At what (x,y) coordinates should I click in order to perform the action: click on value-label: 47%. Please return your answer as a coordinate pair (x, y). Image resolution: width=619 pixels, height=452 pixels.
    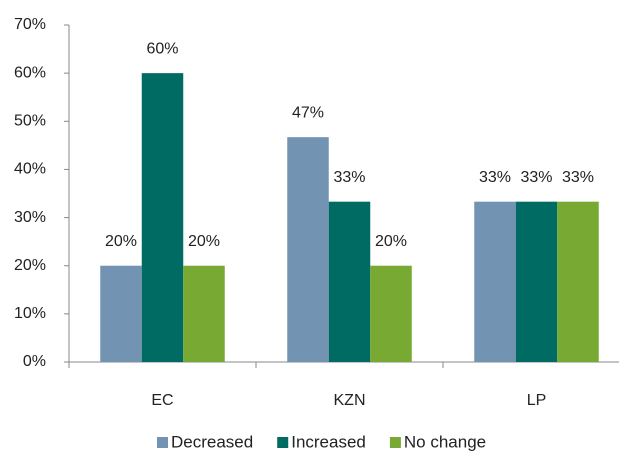
    Looking at the image, I should click on (308, 112).